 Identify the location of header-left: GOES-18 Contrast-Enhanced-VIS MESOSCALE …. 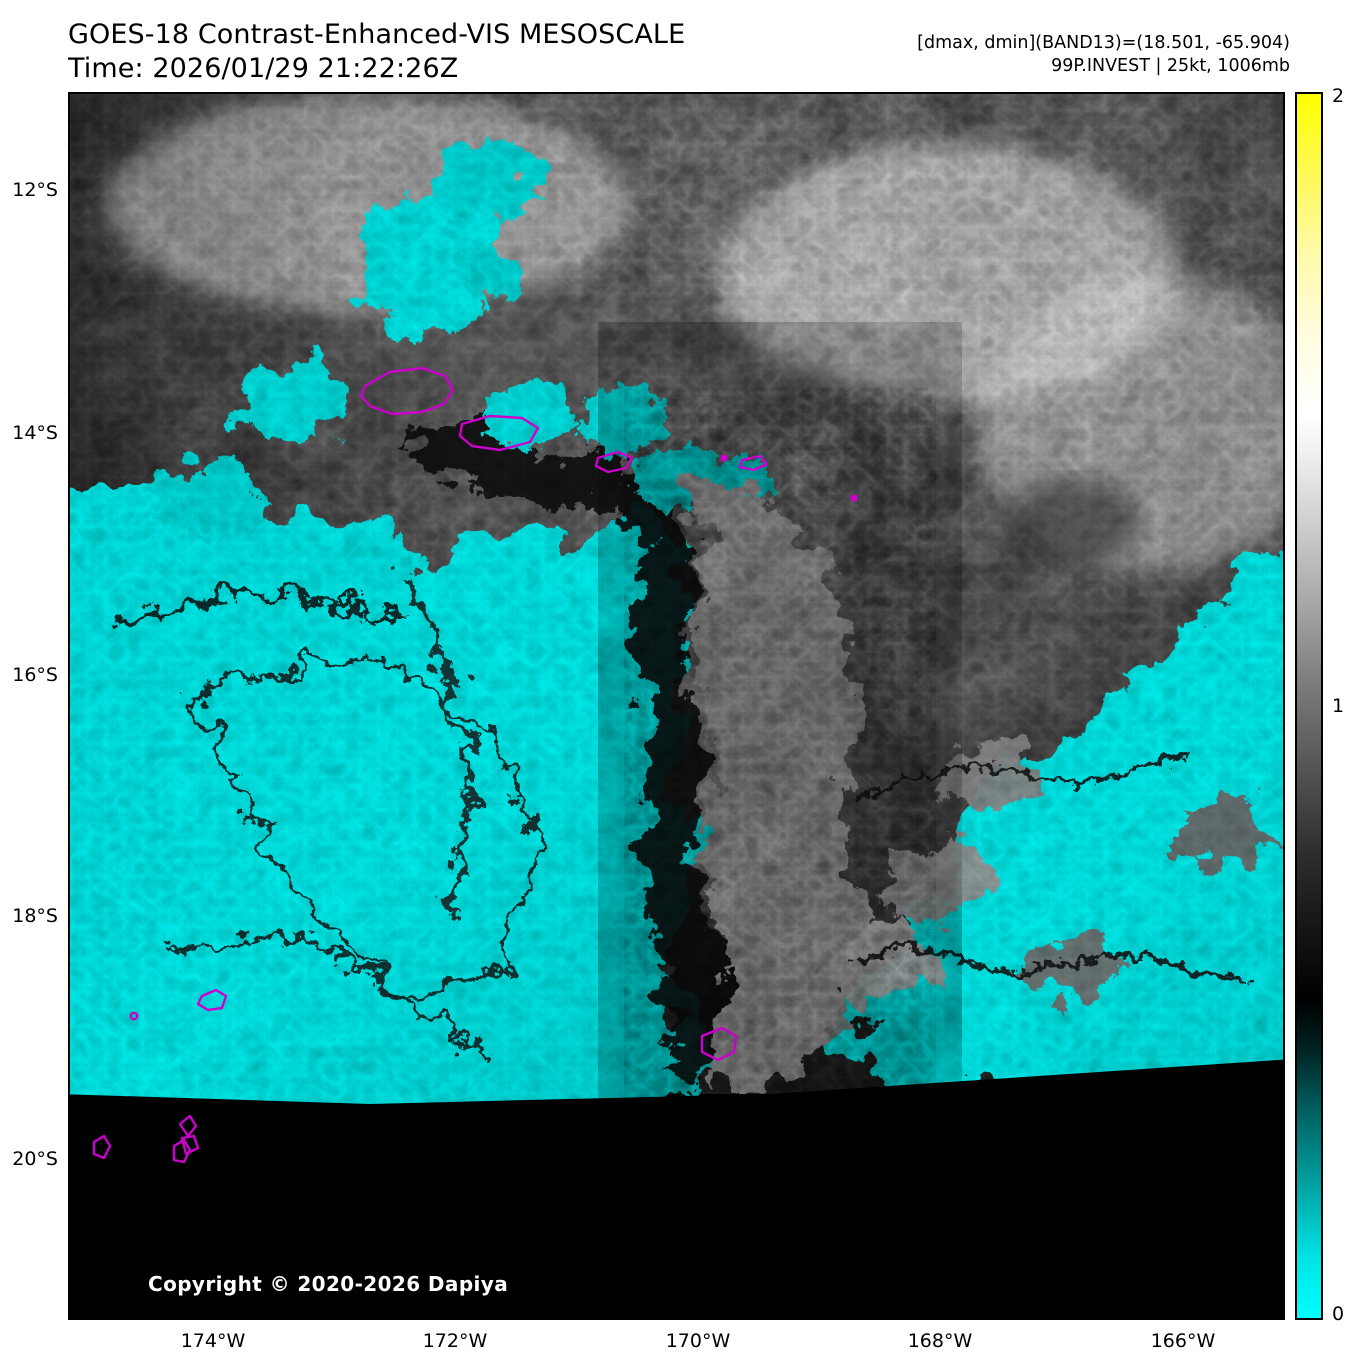
(478, 52).